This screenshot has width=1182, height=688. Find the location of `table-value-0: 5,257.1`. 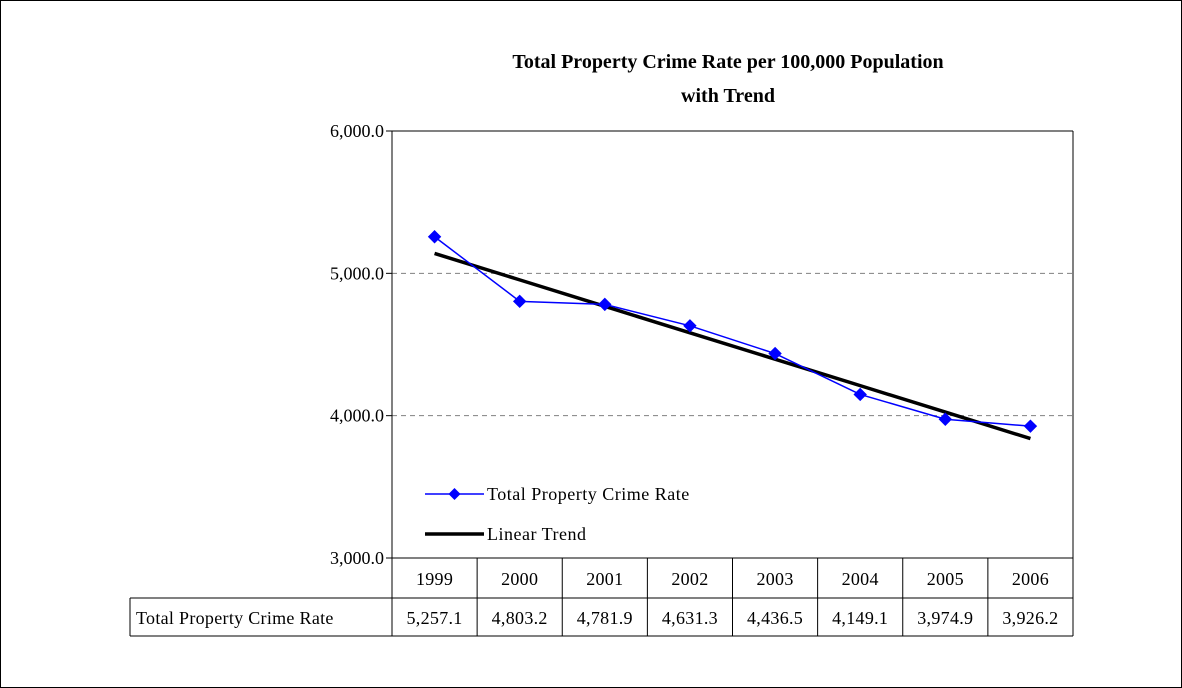

table-value-0: 5,257.1 is located at coordinates (435, 618).